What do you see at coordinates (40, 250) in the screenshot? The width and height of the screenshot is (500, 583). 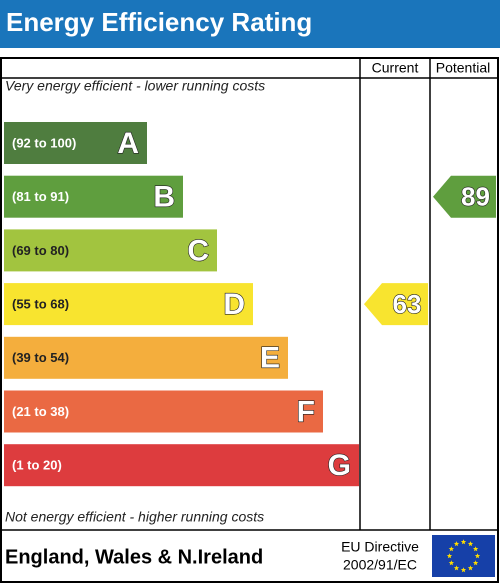 I see `band-range: (69 to 80)` at bounding box center [40, 250].